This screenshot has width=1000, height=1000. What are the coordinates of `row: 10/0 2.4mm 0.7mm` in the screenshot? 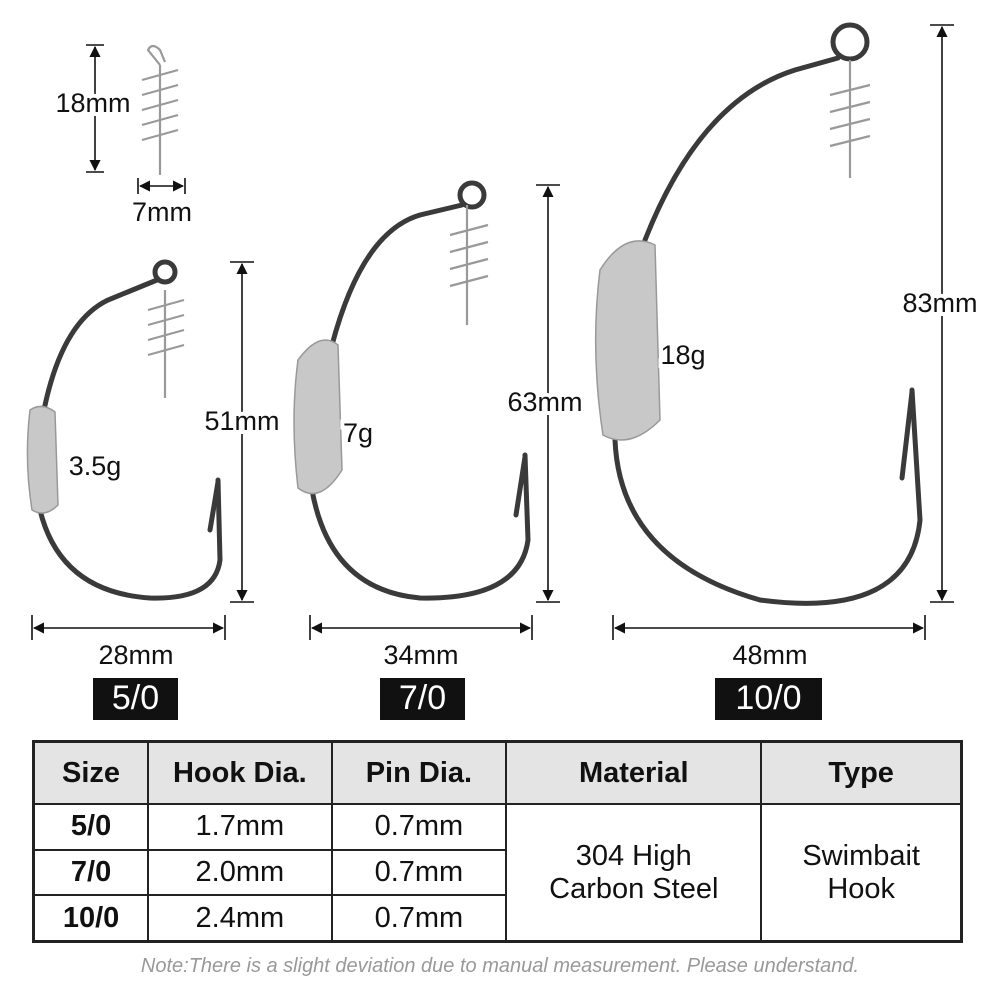 It's located at (497, 918).